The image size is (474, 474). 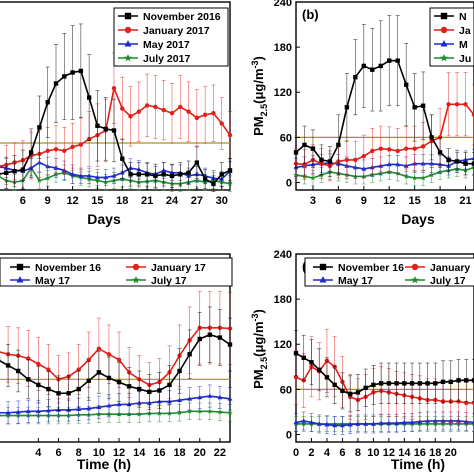 I want to click on x-tick-label: 9, so click(x=48, y=201).